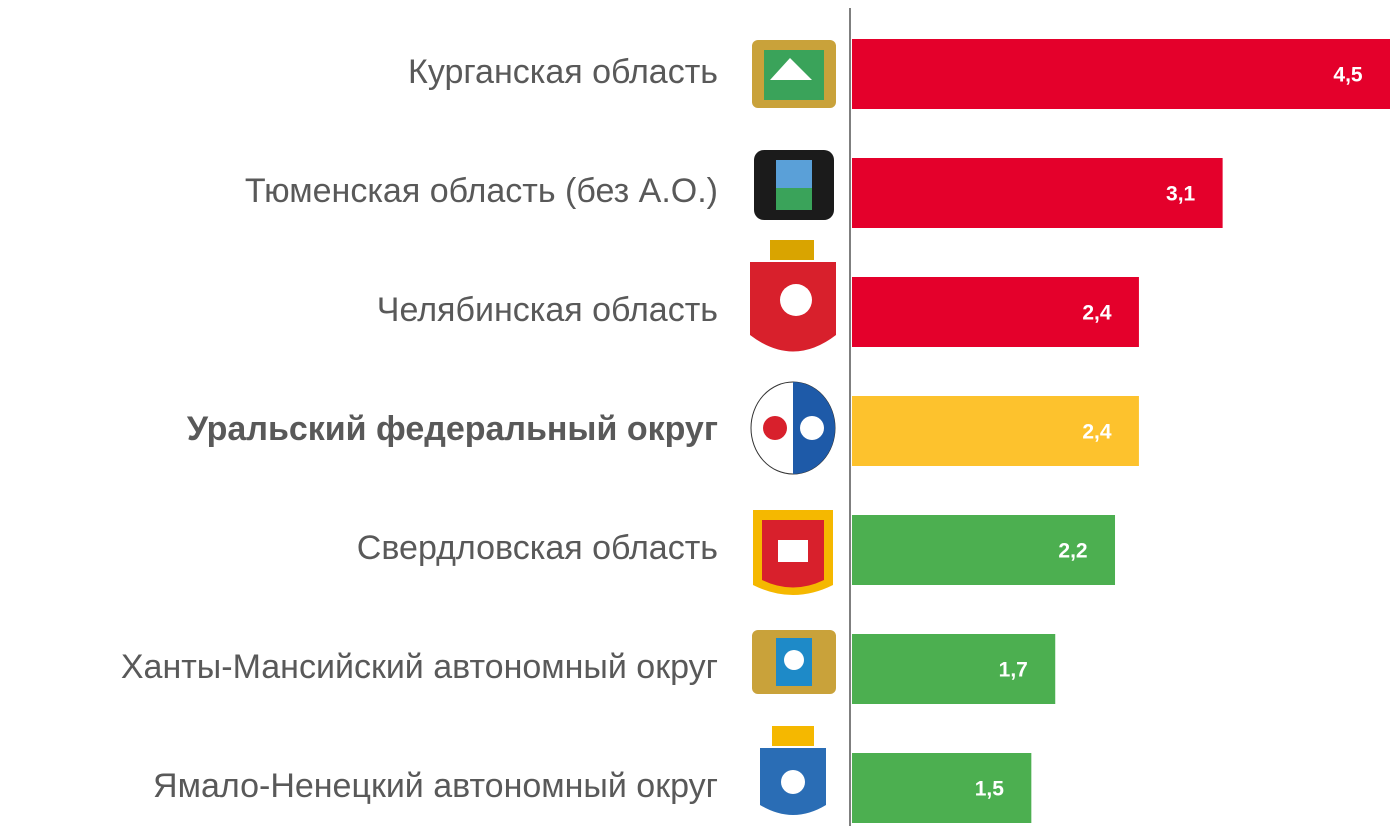 The height and width of the screenshot is (826, 1396). Describe the element at coordinates (1348, 75) in the screenshot. I see `value-label: 4,5` at that location.